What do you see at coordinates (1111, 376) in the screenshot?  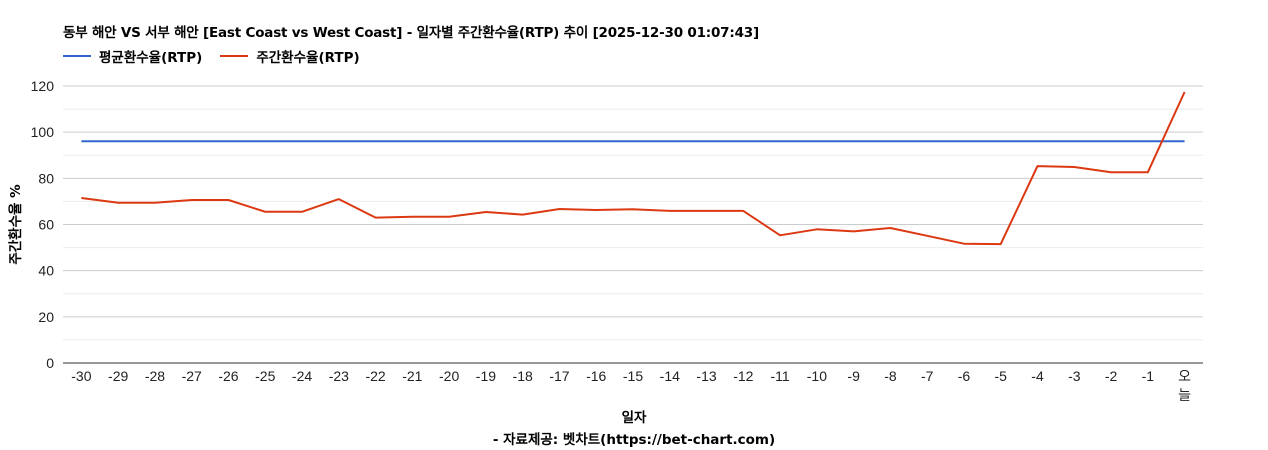 I see `x-tick-label: -2` at bounding box center [1111, 376].